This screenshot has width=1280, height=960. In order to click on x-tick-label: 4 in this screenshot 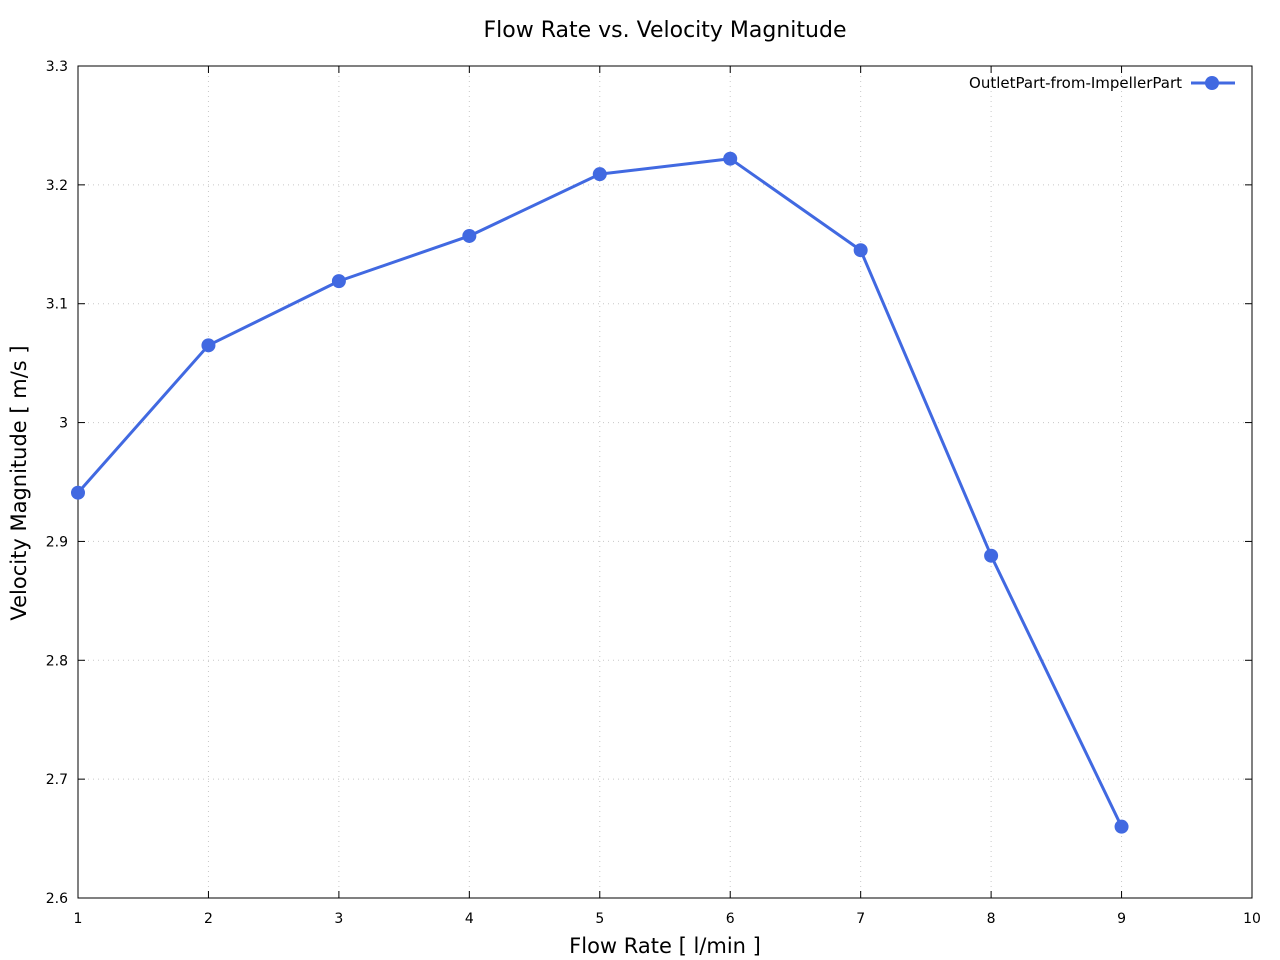, I will do `click(469, 919)`.